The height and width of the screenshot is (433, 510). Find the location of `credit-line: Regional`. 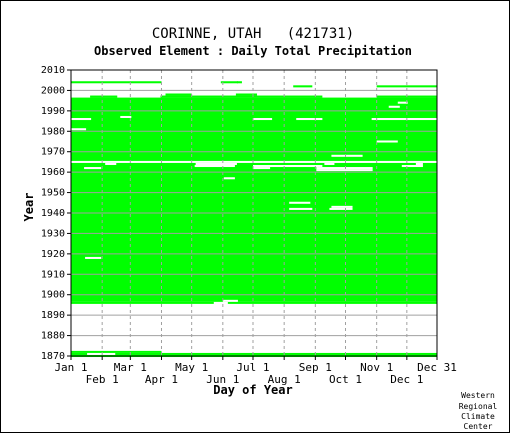

credit-line: Regional is located at coordinates (478, 406).